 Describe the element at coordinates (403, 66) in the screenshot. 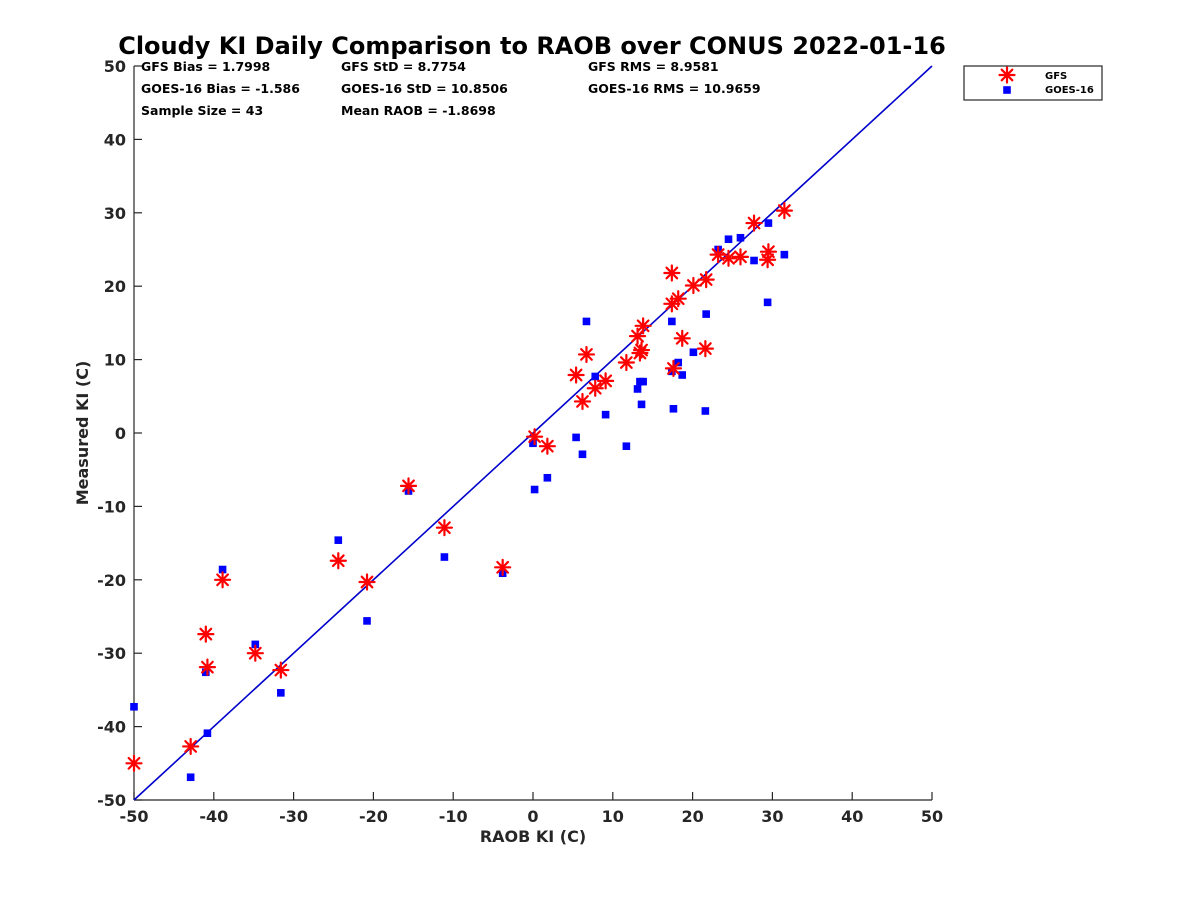

I see `stat-gfs-std: GFS StD = 8.7754` at that location.